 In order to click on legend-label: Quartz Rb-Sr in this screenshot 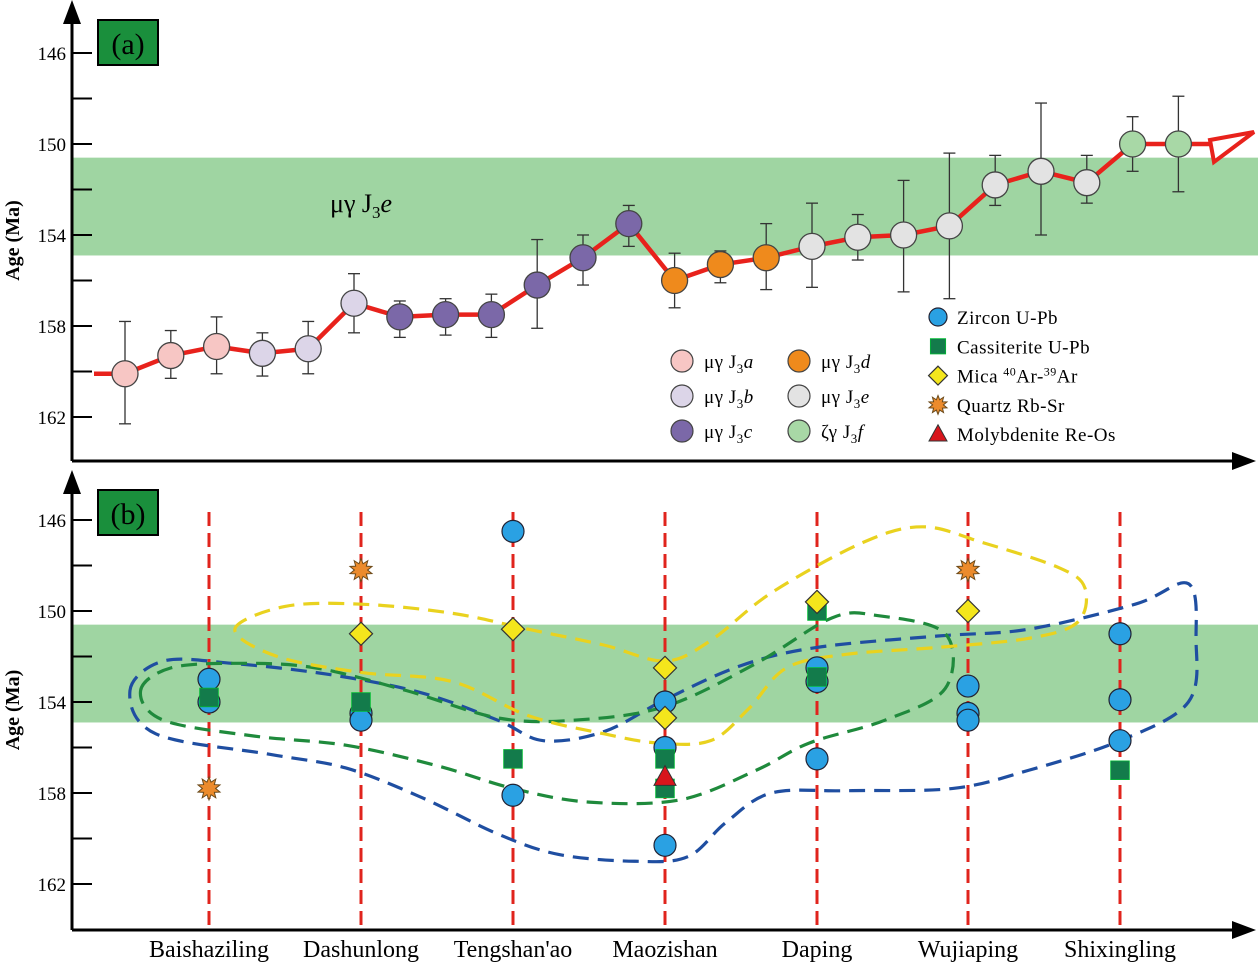, I will do `click(1011, 406)`.